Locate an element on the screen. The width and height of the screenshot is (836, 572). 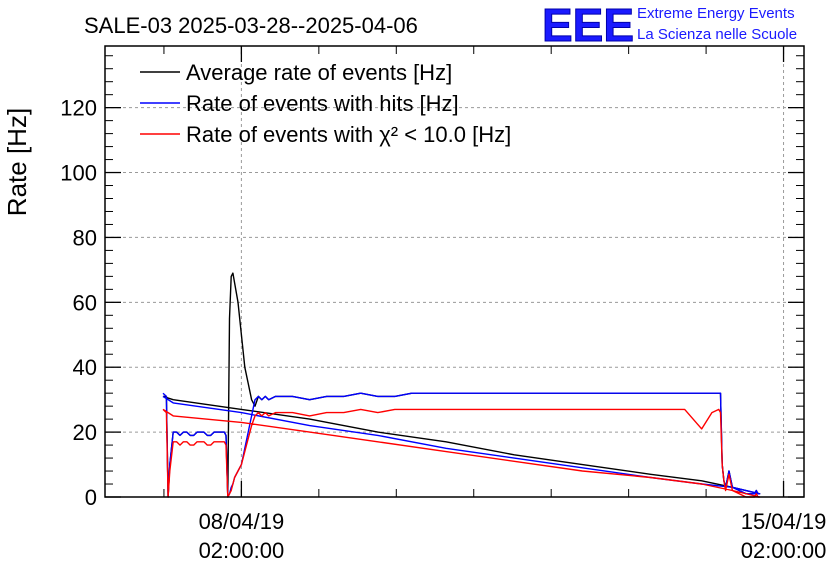
y-axis-title: Rate [Hz] is located at coordinates (17, 162).